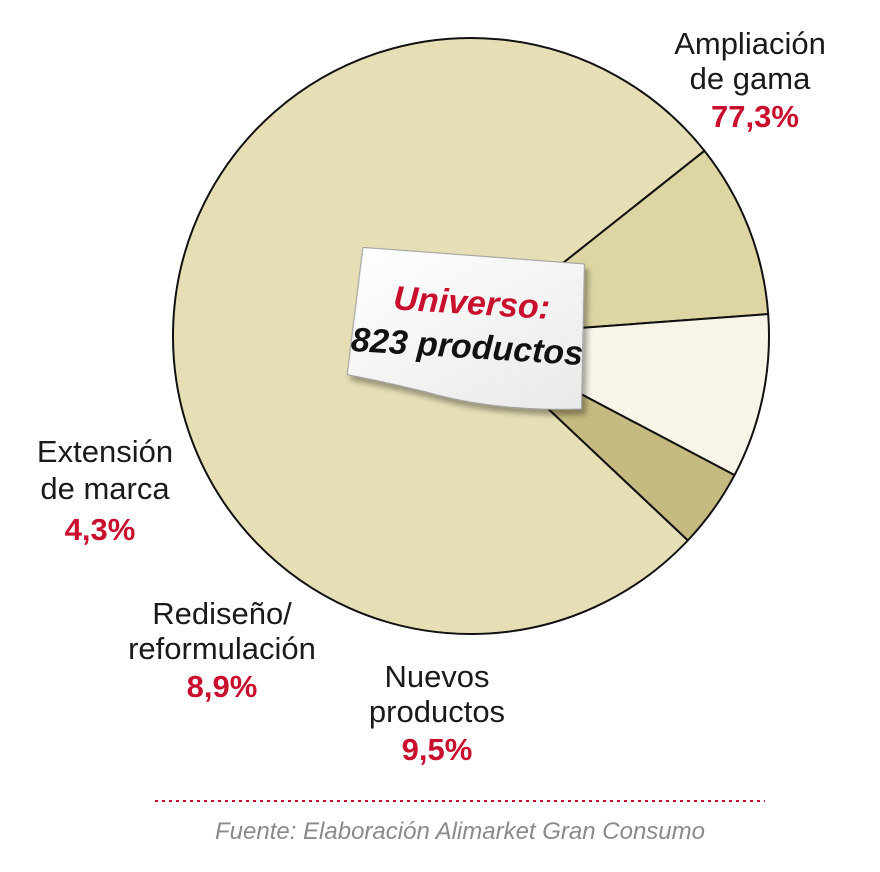 This screenshot has width=880, height=872. I want to click on label-nuevos: Nuevos productos 9,5%, so click(437, 713).